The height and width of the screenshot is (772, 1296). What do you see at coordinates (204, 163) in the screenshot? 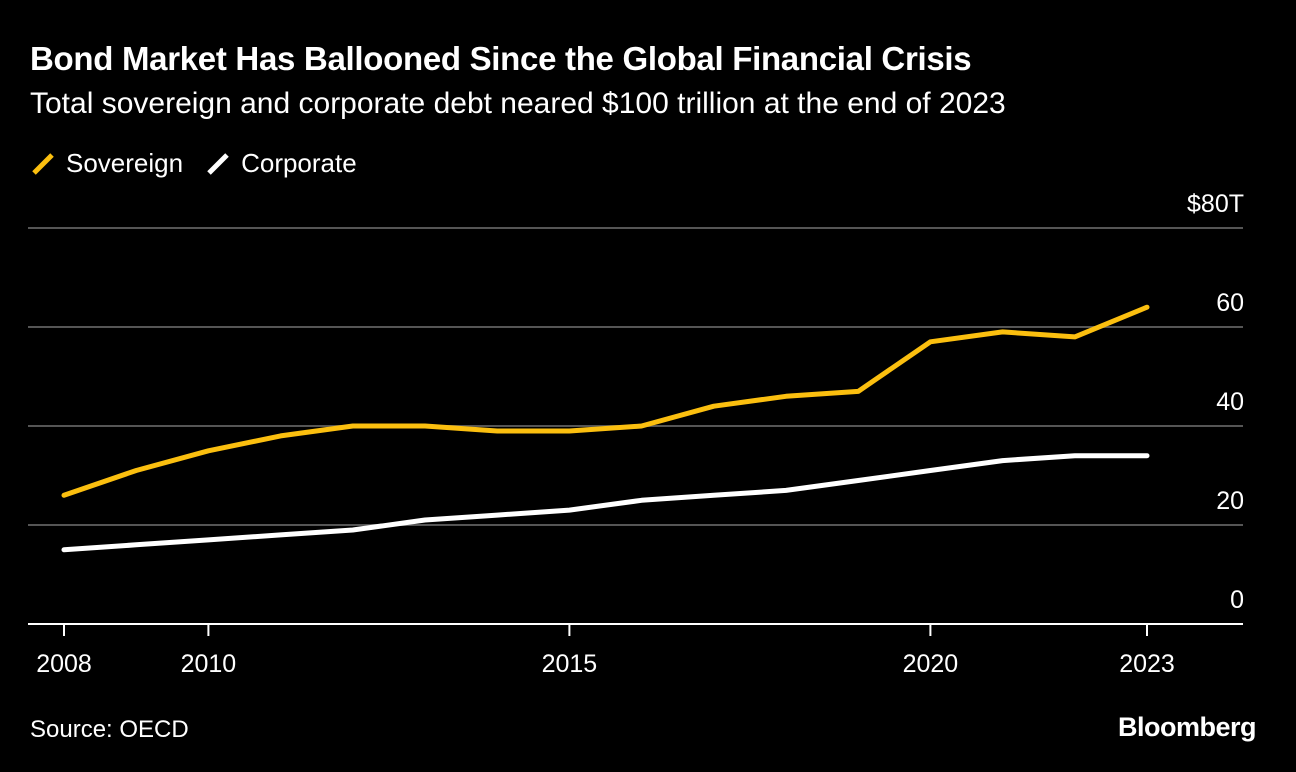
I see `legend: Sovereign Corporate` at bounding box center [204, 163].